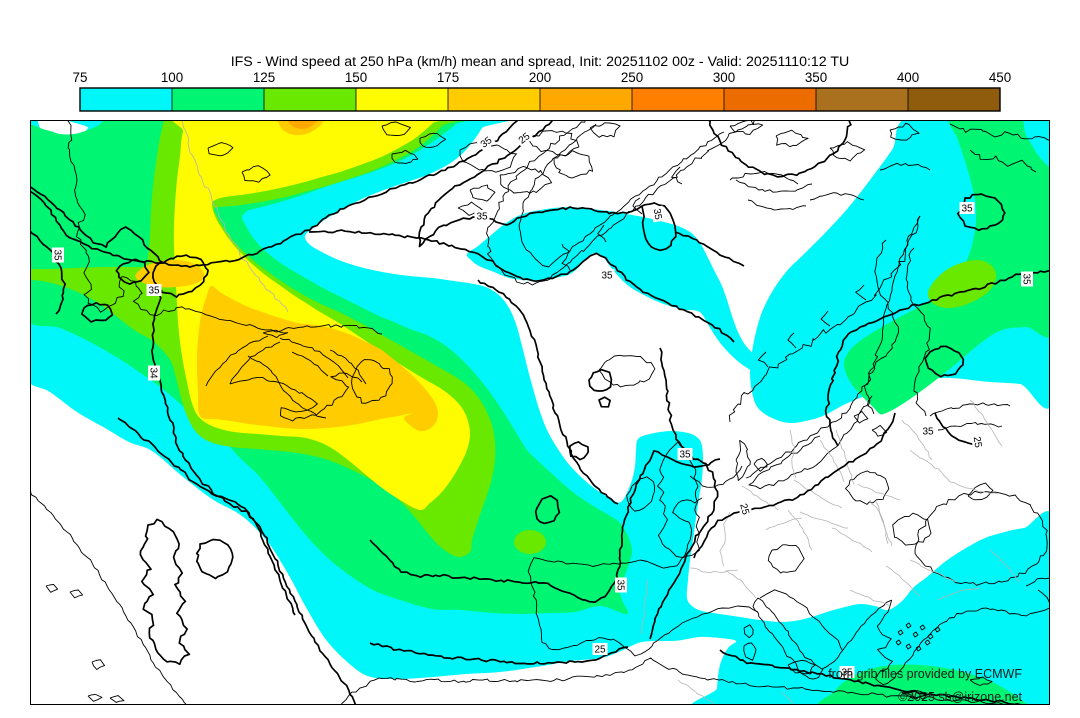  I want to click on svg-text: 300, so click(724, 77).